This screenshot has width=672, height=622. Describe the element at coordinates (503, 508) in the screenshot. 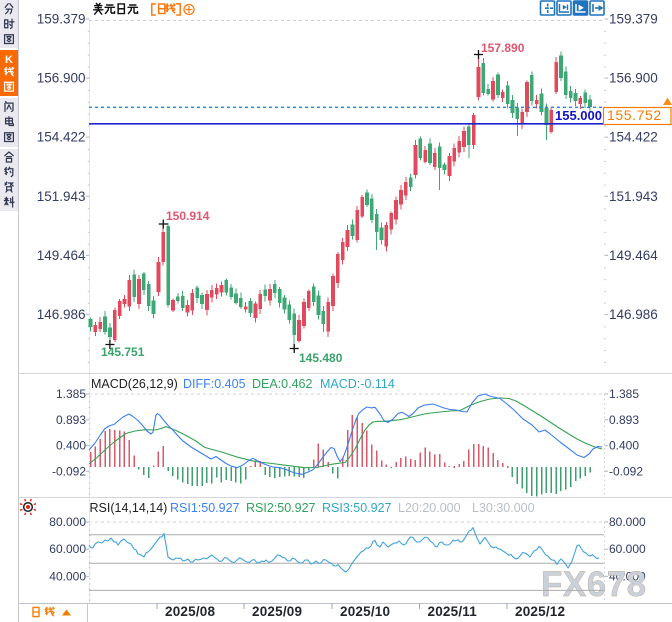

I see `svg-text: L30:30.000` at that location.